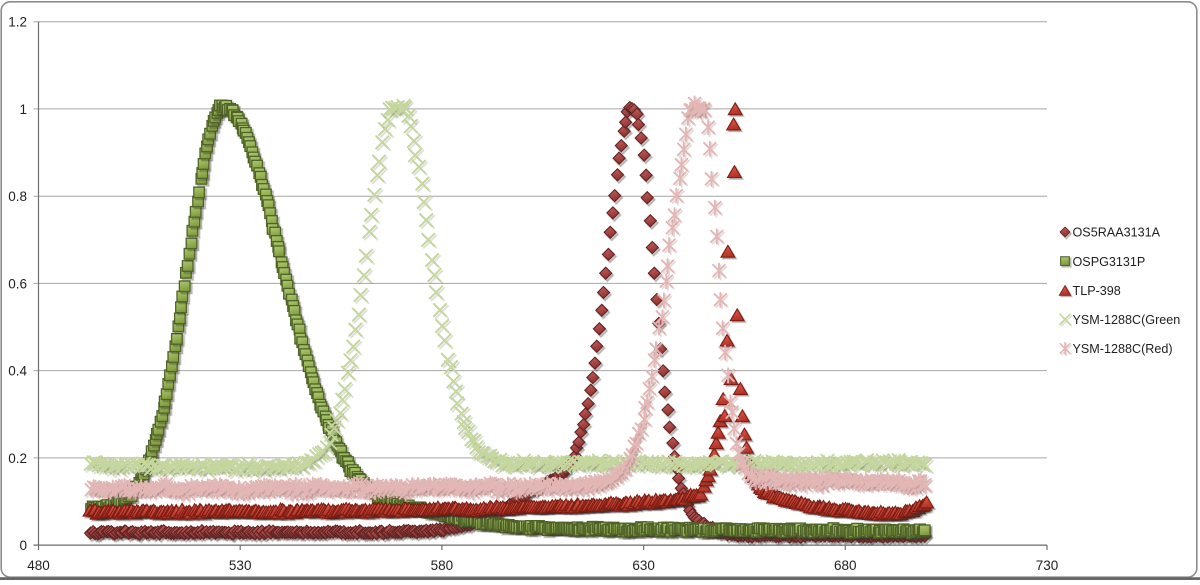 This screenshot has height=585, width=1200. I want to click on svg-text: 630, so click(643, 565).